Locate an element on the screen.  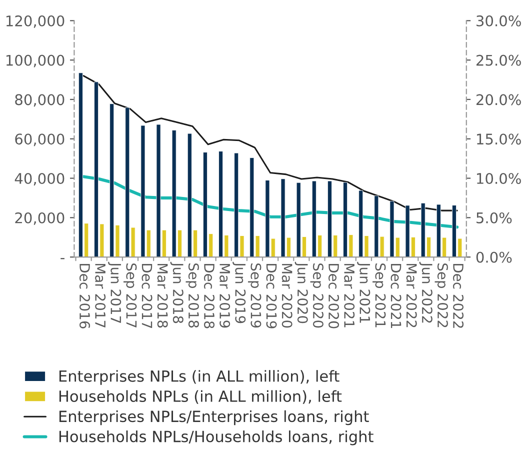
y-tick-label: 120,000 is located at coordinates (35, 21).